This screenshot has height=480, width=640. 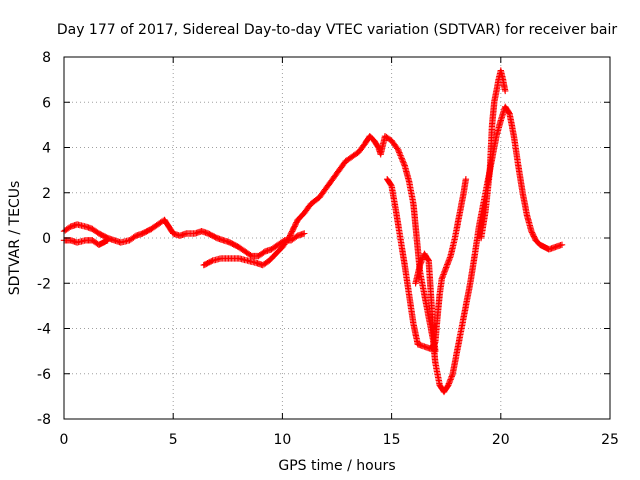 I want to click on y-tick-label: 0, so click(x=46, y=239).